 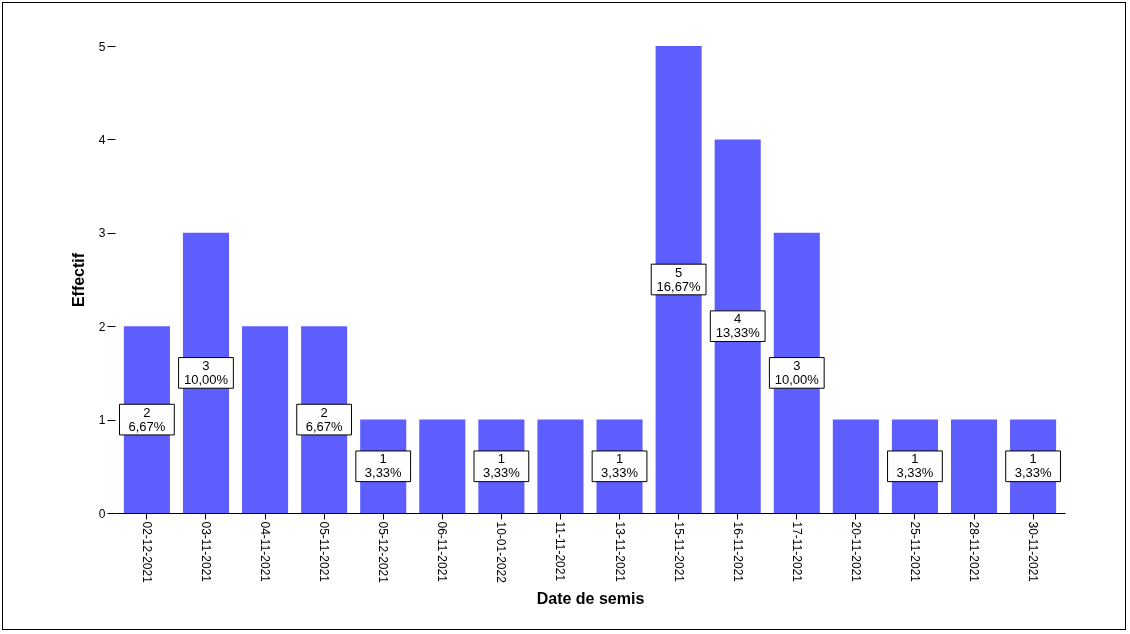 I want to click on y-tick-label: 5, so click(x=102, y=46).